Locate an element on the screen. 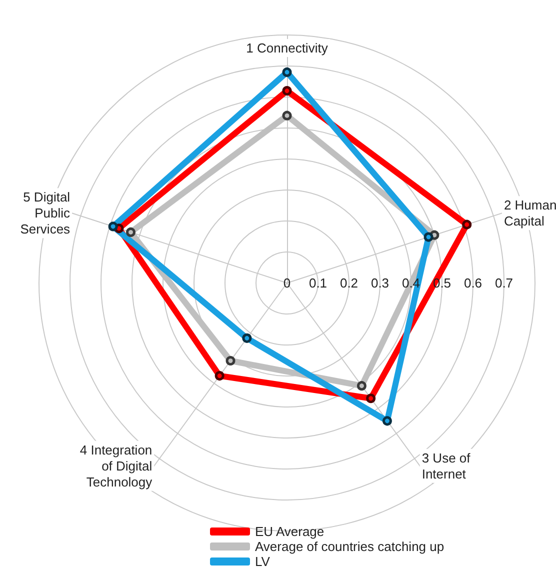 This screenshot has height=581, width=556. legend-label: EU Average is located at coordinates (289, 531).